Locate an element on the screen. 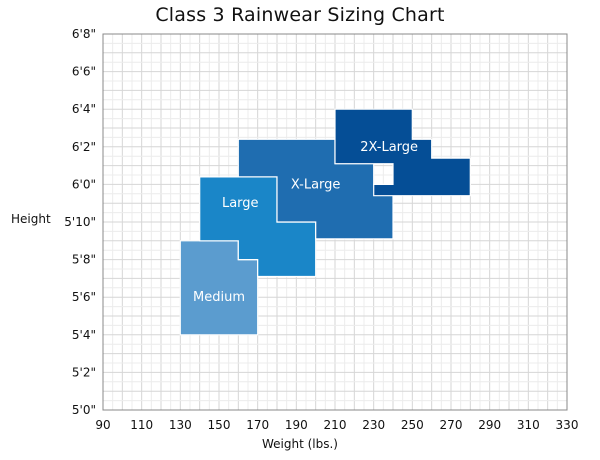  x-tick-label: 170 is located at coordinates (257, 425).